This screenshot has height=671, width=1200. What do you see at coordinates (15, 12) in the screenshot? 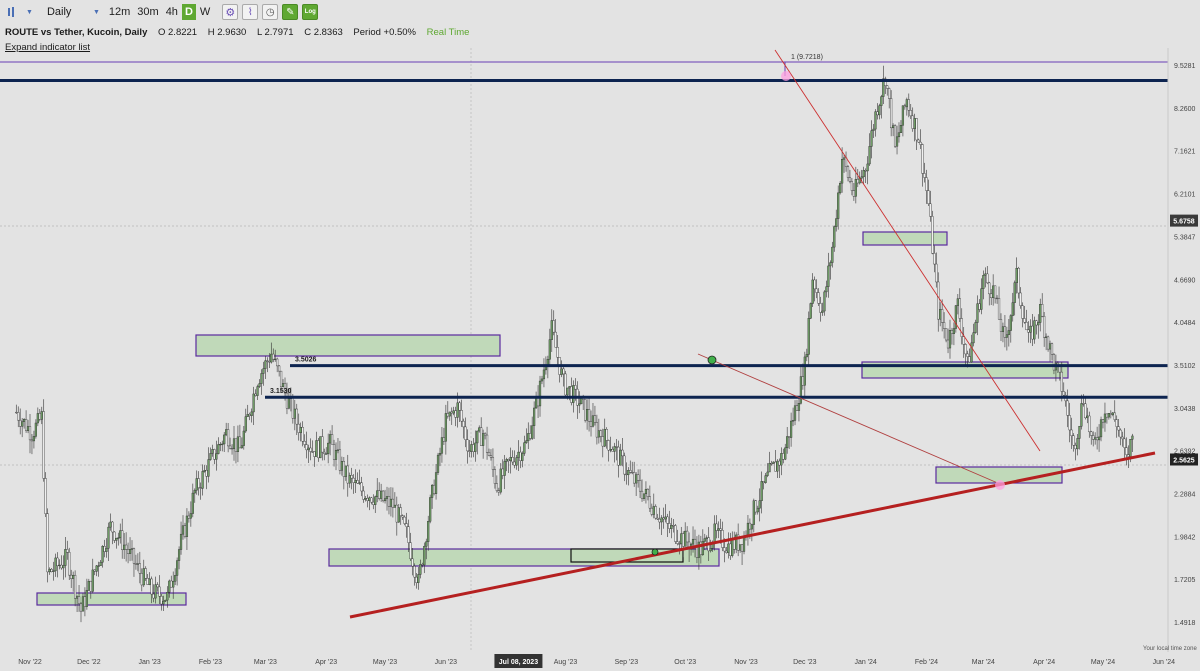
I see `chart-type-icon` at bounding box center [15, 12].